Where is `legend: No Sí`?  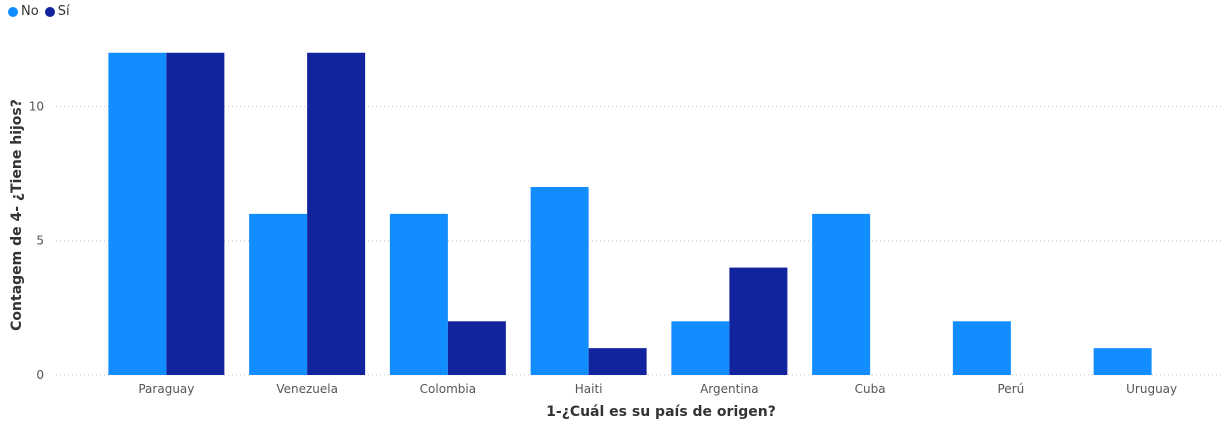 legend: No Sí is located at coordinates (42, 11).